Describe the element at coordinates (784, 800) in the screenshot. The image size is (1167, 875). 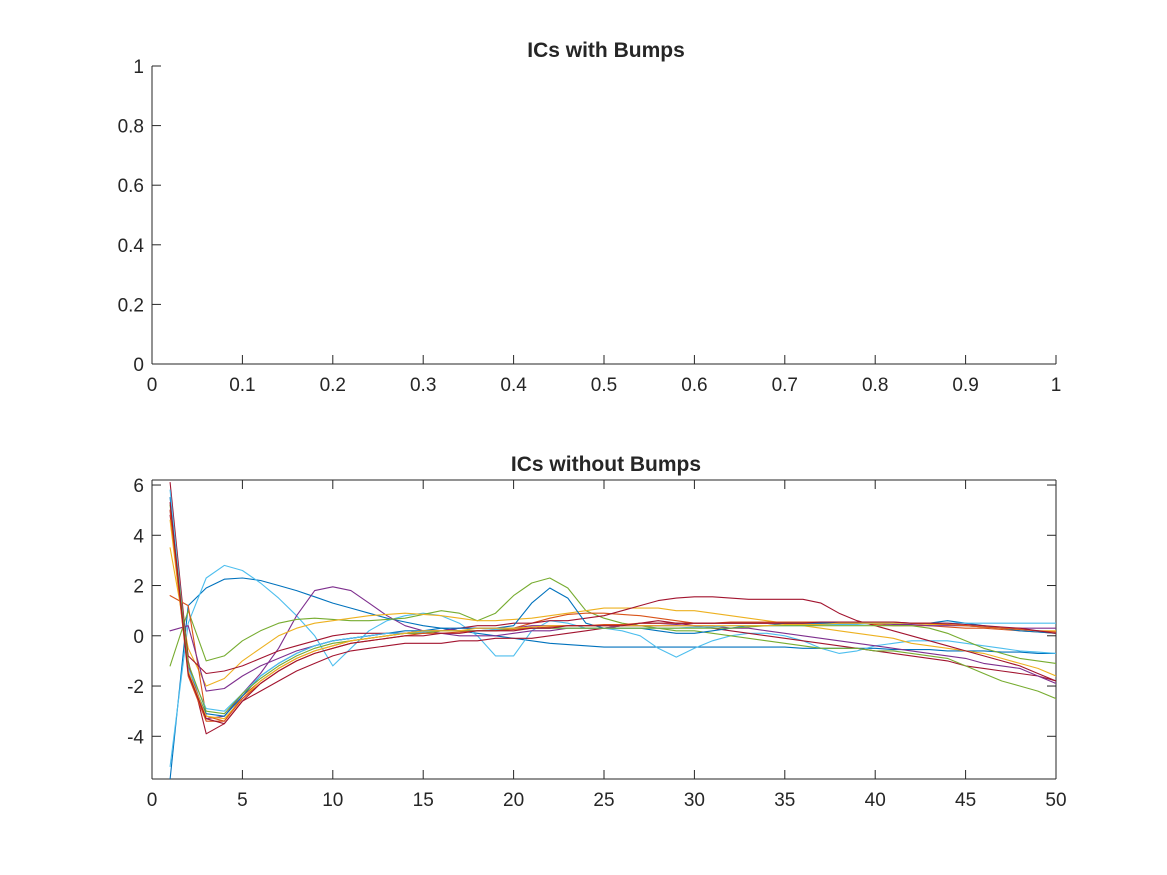
I see `x-tick-label: 35` at that location.